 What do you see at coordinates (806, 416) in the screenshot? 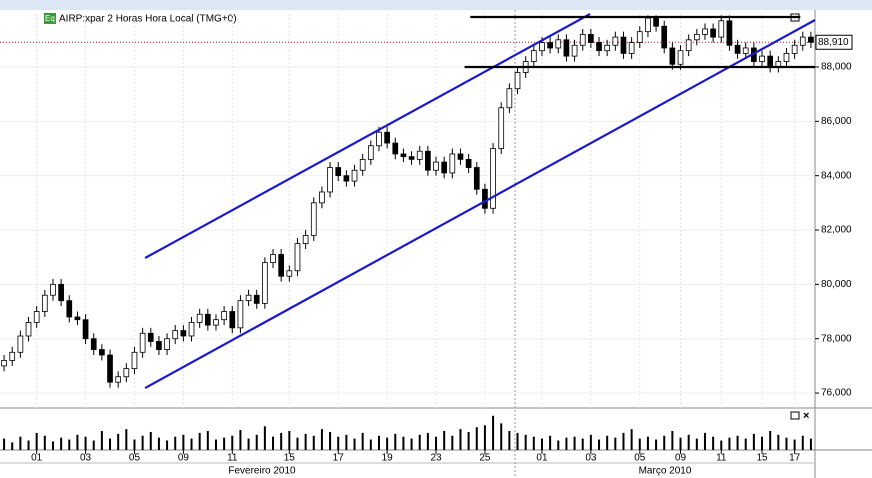
I see `close-icon: ×` at bounding box center [806, 416].